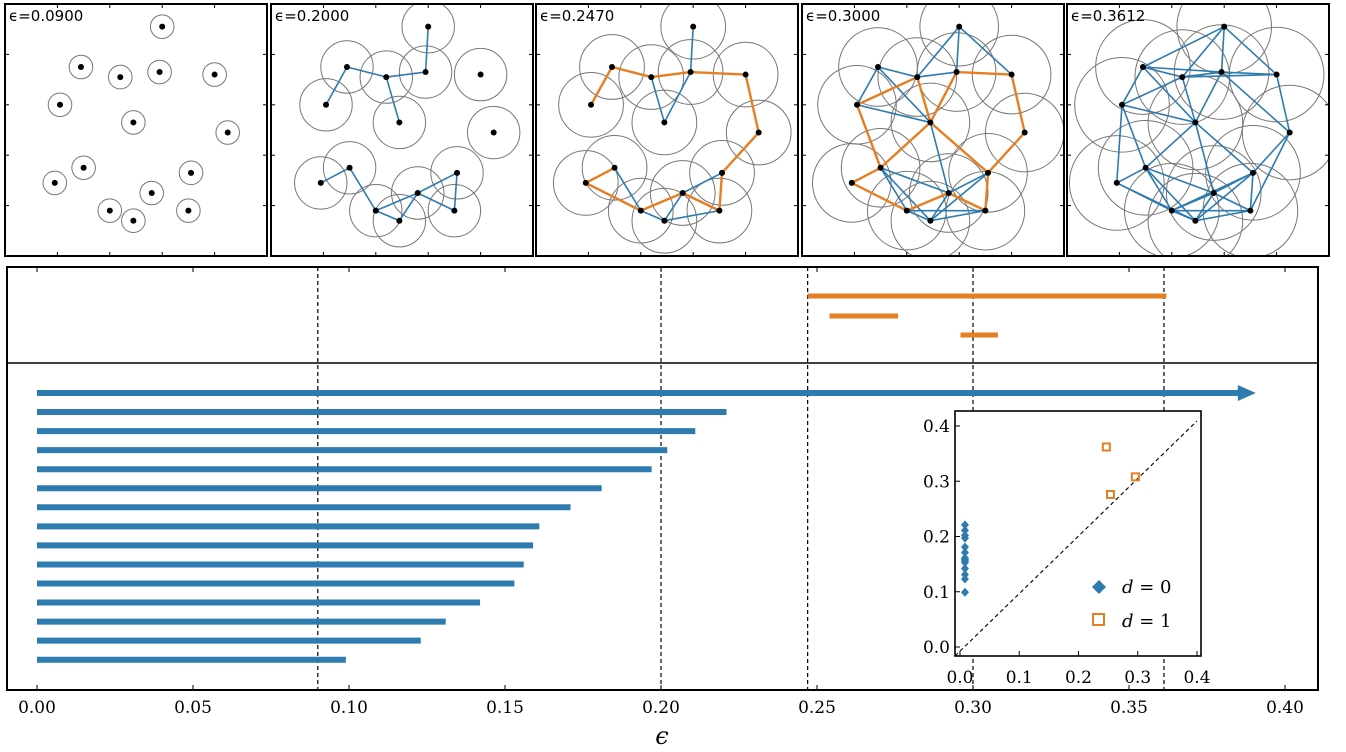  What do you see at coordinates (1110, 495) in the screenshot?
I see `d1-point` at bounding box center [1110, 495].